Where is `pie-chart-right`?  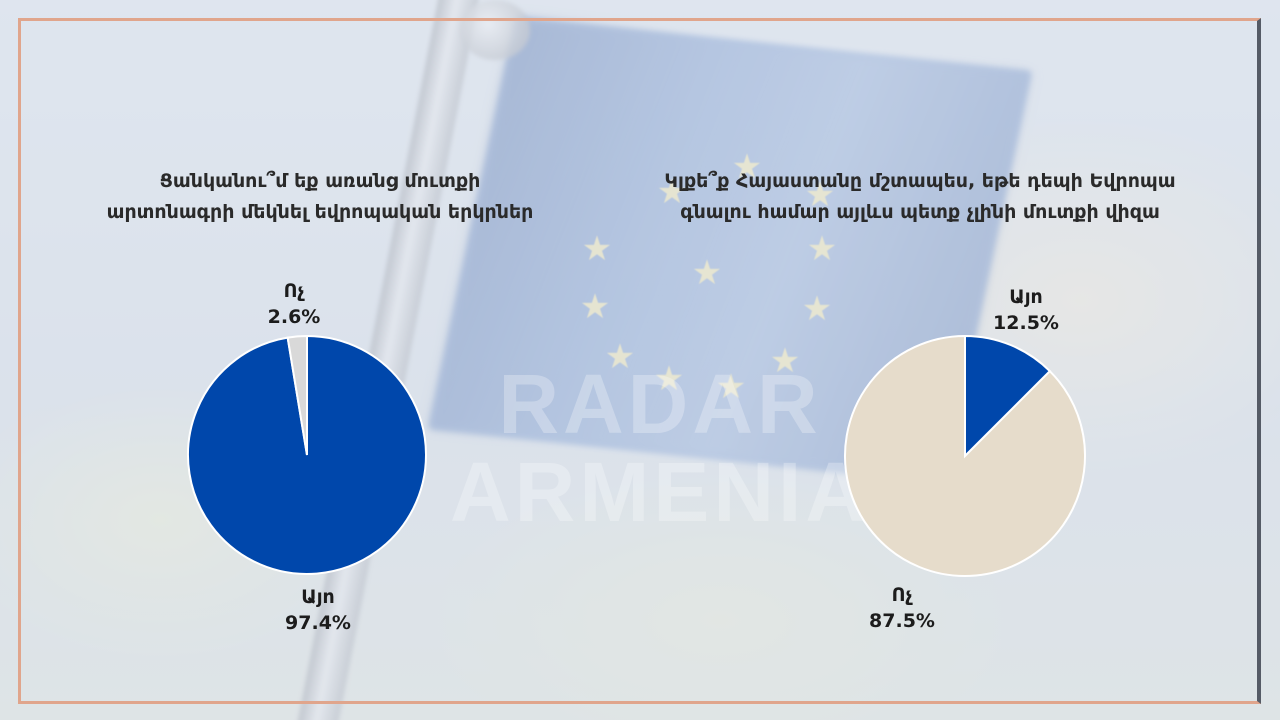 pie-chart-right is located at coordinates (965, 455).